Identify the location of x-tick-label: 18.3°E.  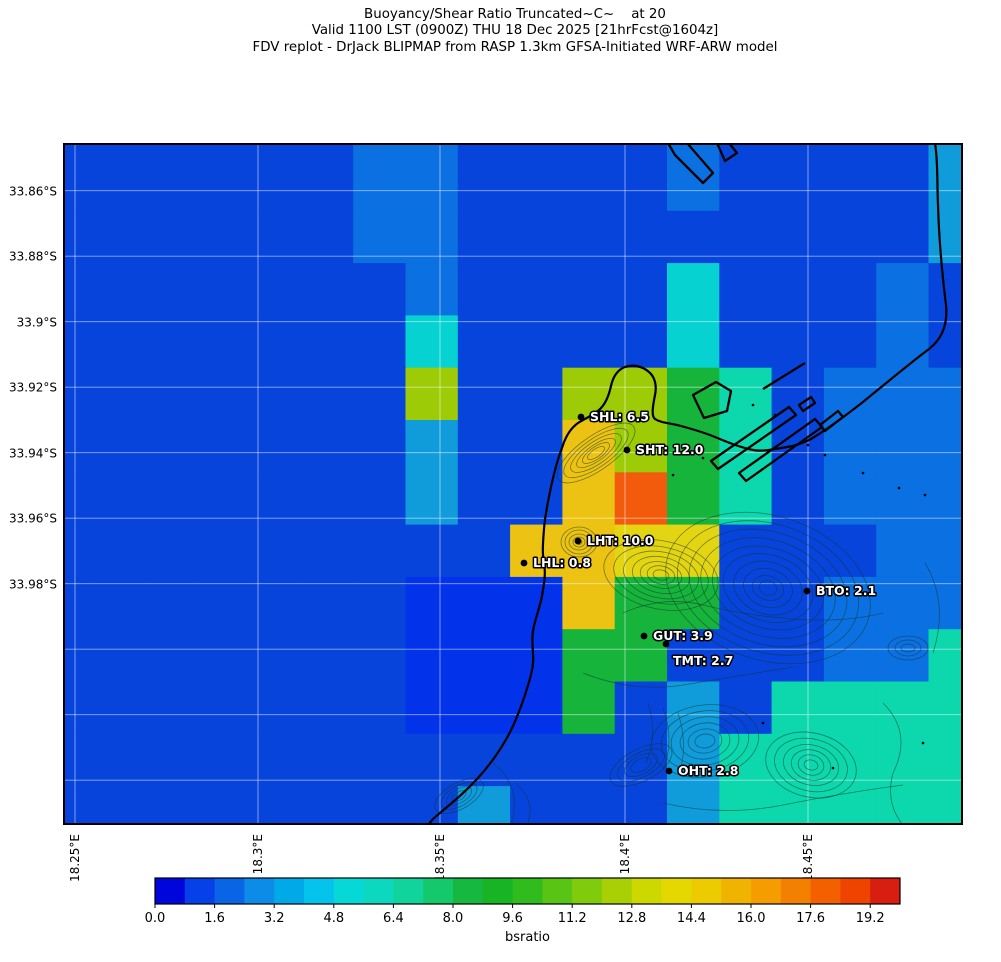
(258, 854).